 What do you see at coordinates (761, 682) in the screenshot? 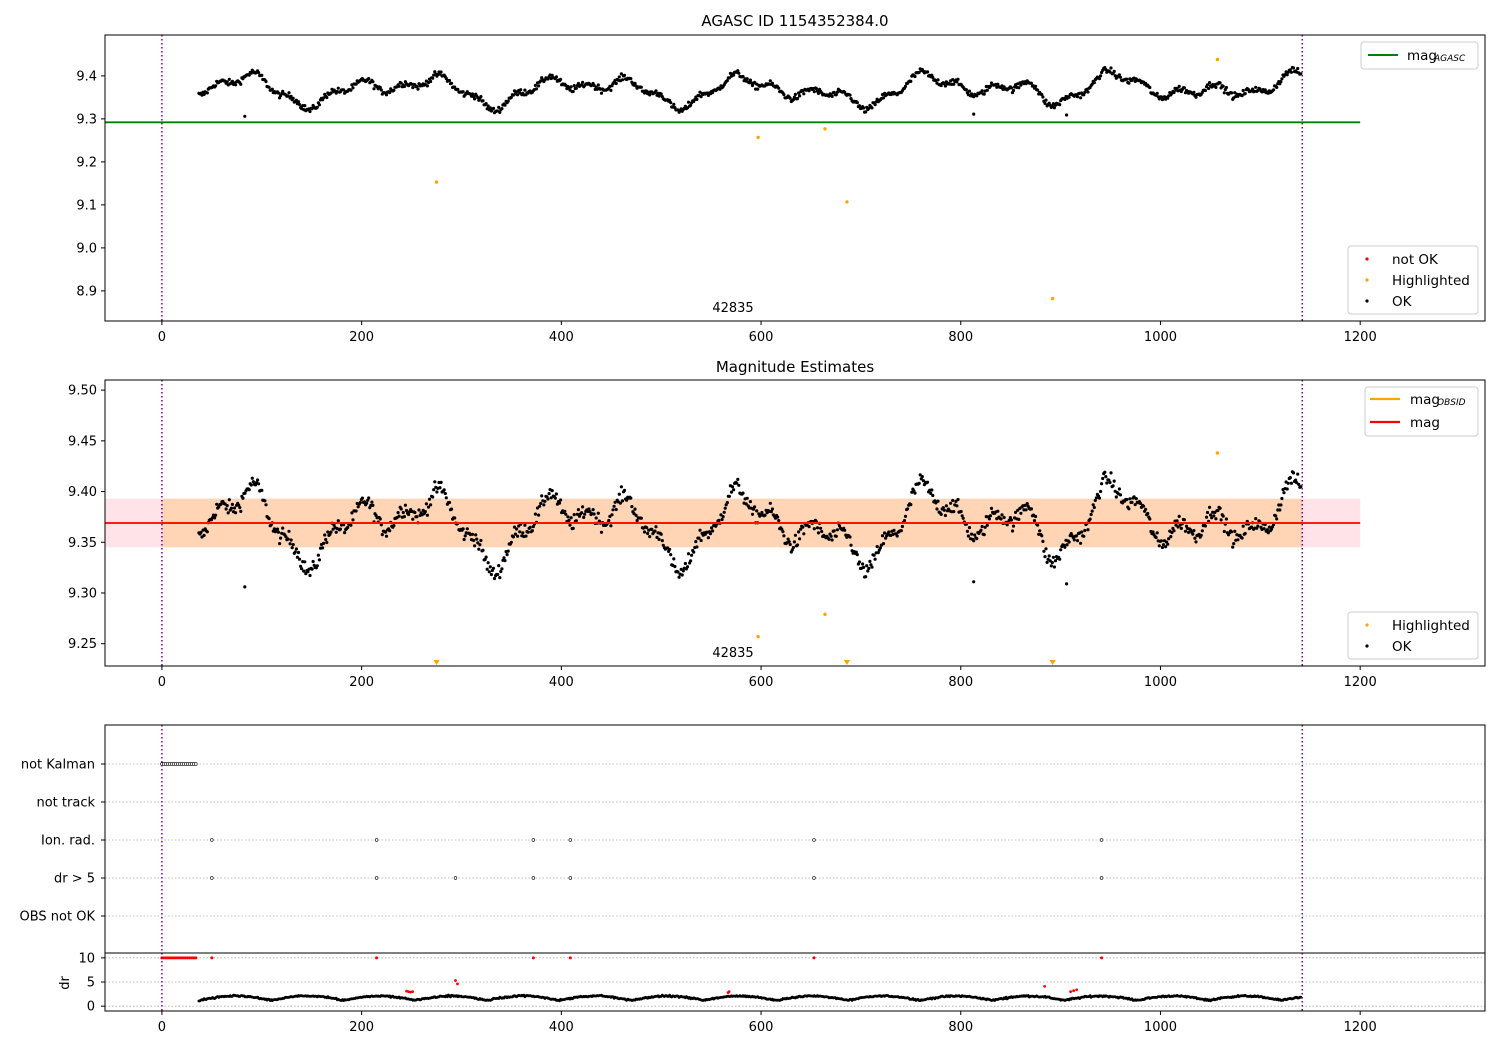
I see `x-tick-label: 600` at bounding box center [761, 682].